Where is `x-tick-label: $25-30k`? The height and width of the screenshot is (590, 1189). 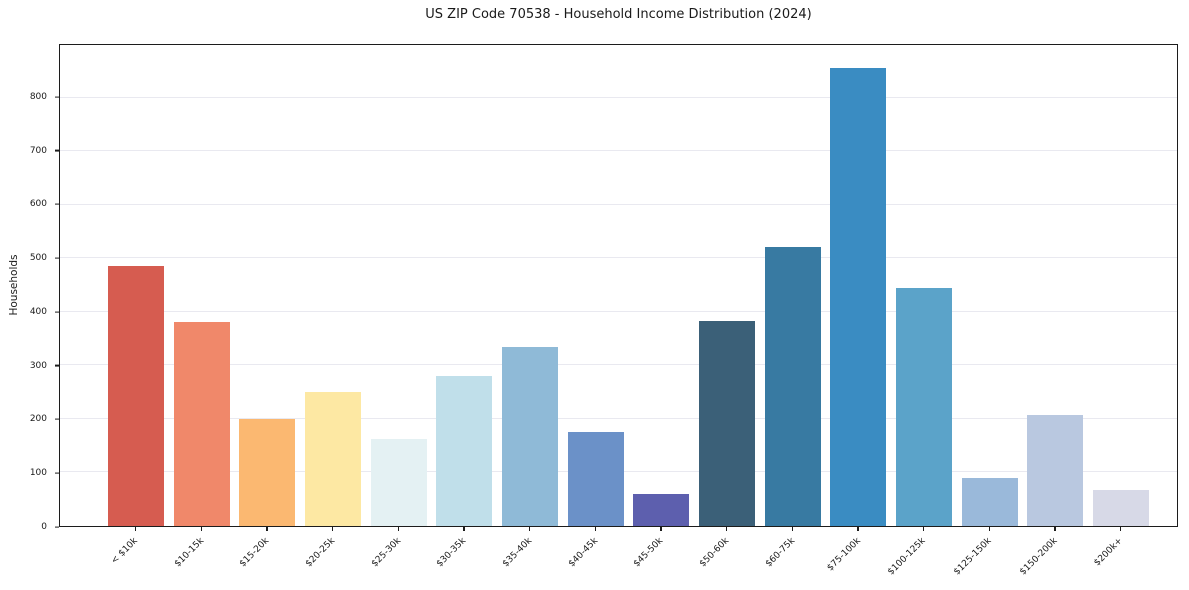 x-tick-label: $25-30k is located at coordinates (386, 553).